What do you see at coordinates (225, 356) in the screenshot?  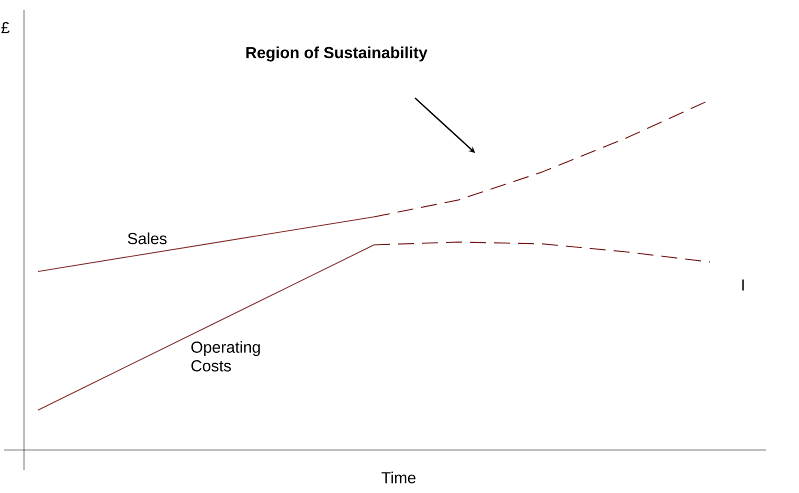 I see `series-label: Operating Costs` at bounding box center [225, 356].